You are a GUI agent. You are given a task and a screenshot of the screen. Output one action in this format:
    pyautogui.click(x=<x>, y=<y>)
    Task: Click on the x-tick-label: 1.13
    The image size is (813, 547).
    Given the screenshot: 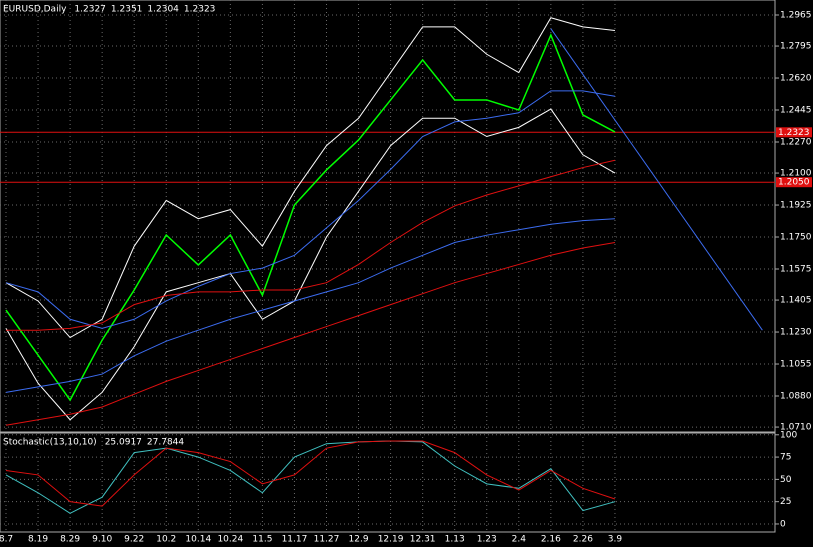 What is the action you would take?
    pyautogui.click(x=455, y=540)
    